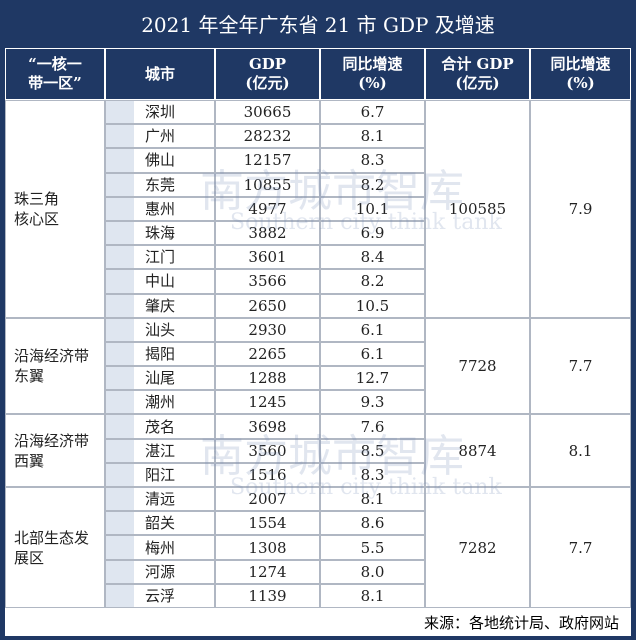 Image resolution: width=636 pixels, height=640 pixels. What do you see at coordinates (267, 184) in the screenshot?
I see `gdp-cell: 10855` at bounding box center [267, 184].